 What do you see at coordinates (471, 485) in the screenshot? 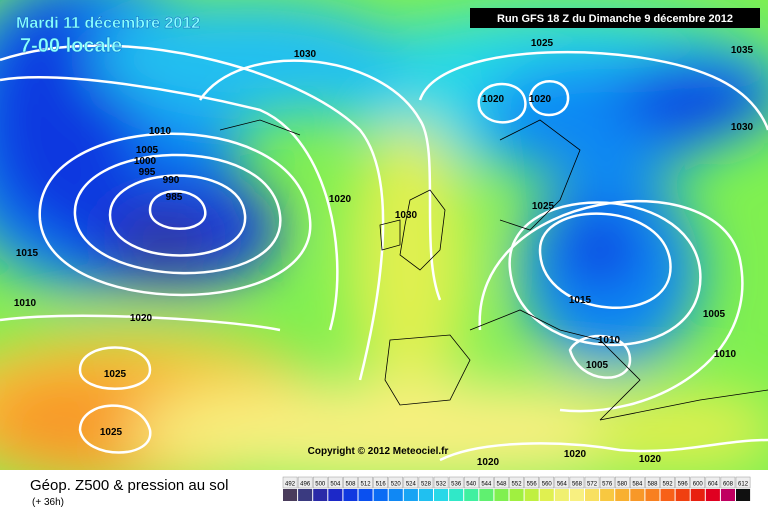
I see `scale-label: 540` at bounding box center [471, 485].